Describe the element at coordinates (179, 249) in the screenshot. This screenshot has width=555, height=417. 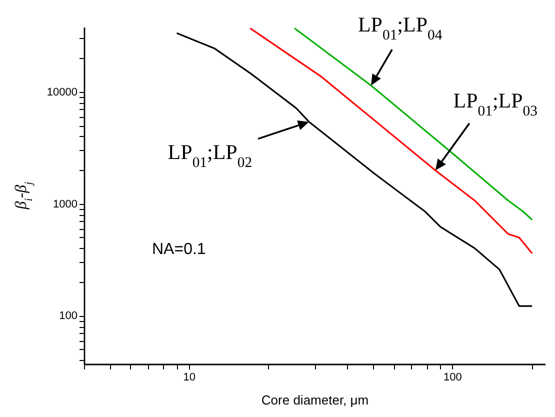
I see `annotation: NA=0.1` at that location.